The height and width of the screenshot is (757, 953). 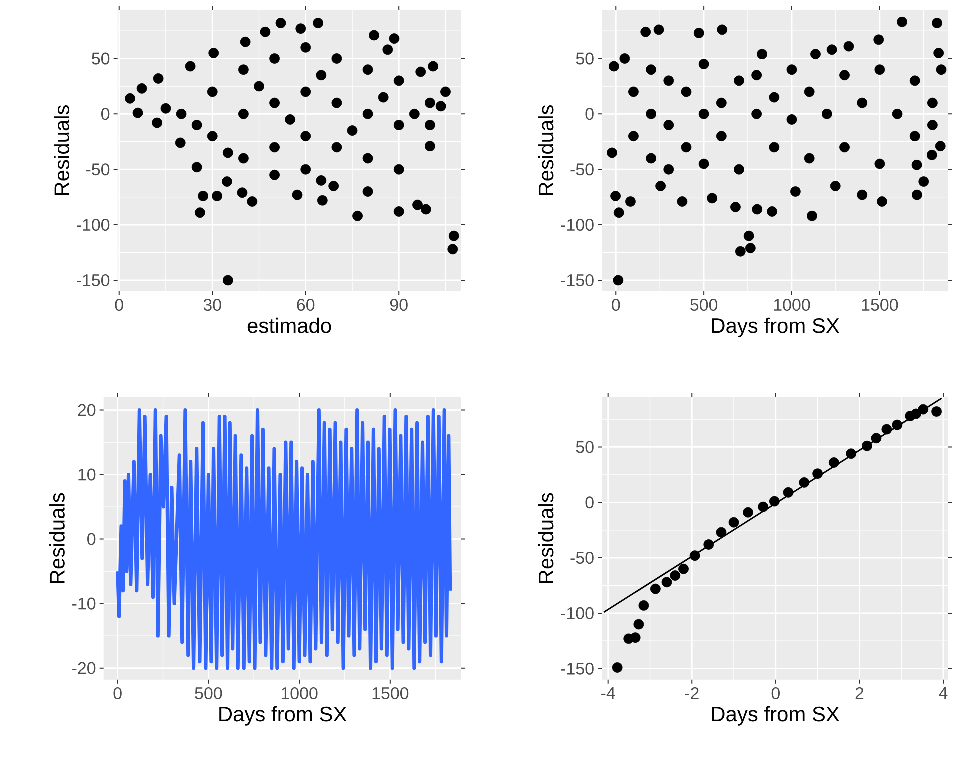 What do you see at coordinates (284, 539) in the screenshot?
I see `line-series` at bounding box center [284, 539].